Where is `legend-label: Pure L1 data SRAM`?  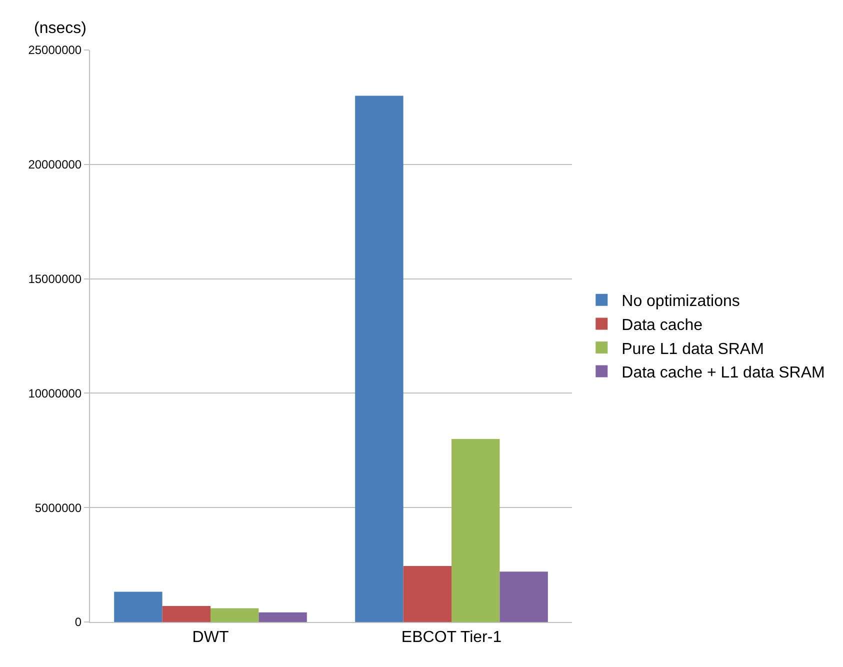 legend-label: Pure L1 data SRAM is located at coordinates (693, 349).